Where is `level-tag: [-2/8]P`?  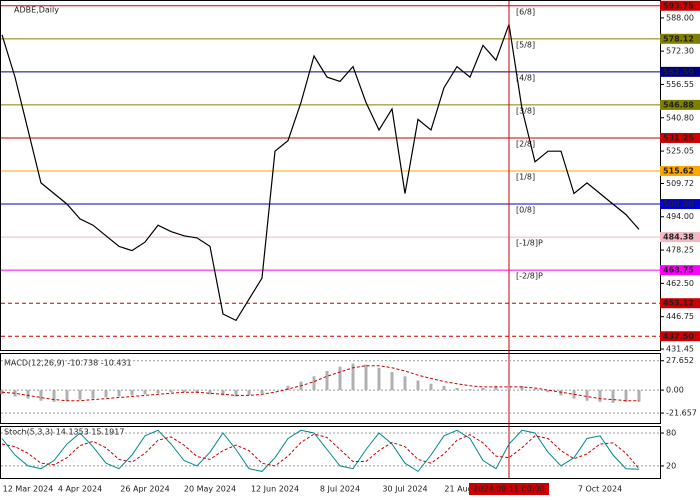
level-tag: [-2/8]P is located at coordinates (529, 276).